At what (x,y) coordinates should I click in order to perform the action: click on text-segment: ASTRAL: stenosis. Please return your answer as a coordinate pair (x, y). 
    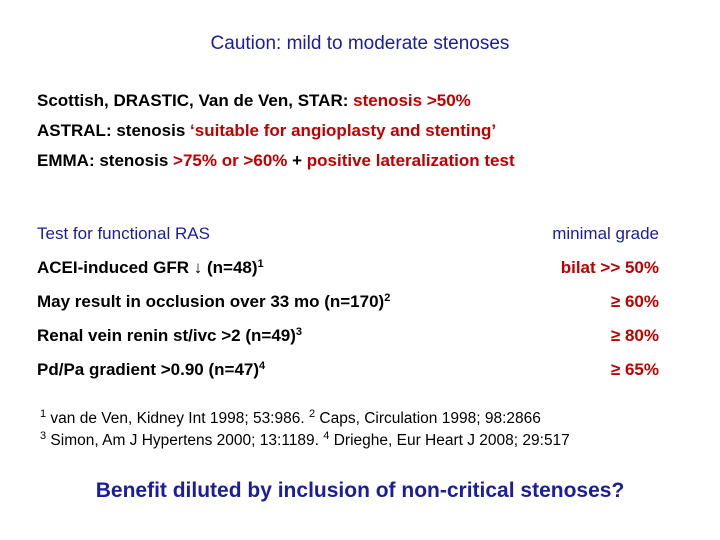
    Looking at the image, I should click on (114, 130).